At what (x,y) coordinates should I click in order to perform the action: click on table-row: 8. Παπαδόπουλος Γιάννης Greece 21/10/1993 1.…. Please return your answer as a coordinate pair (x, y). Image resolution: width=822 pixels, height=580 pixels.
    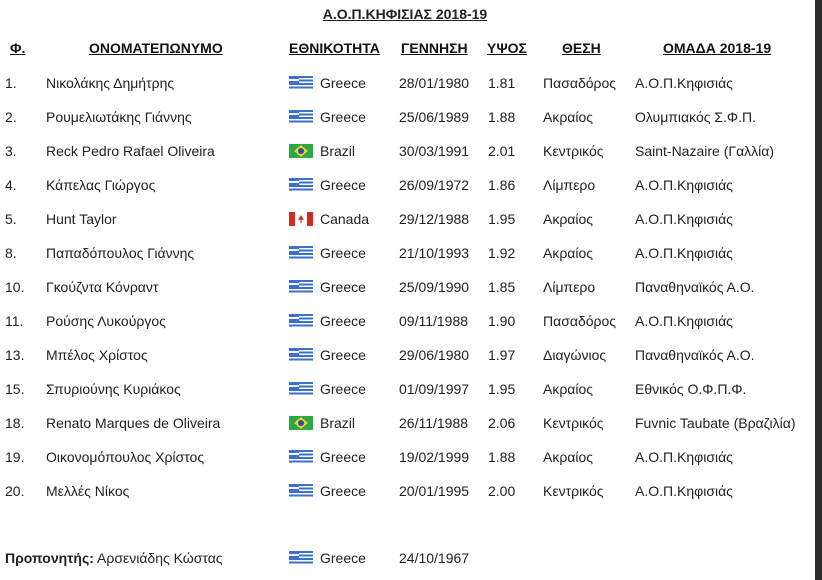
    Looking at the image, I should click on (407, 253).